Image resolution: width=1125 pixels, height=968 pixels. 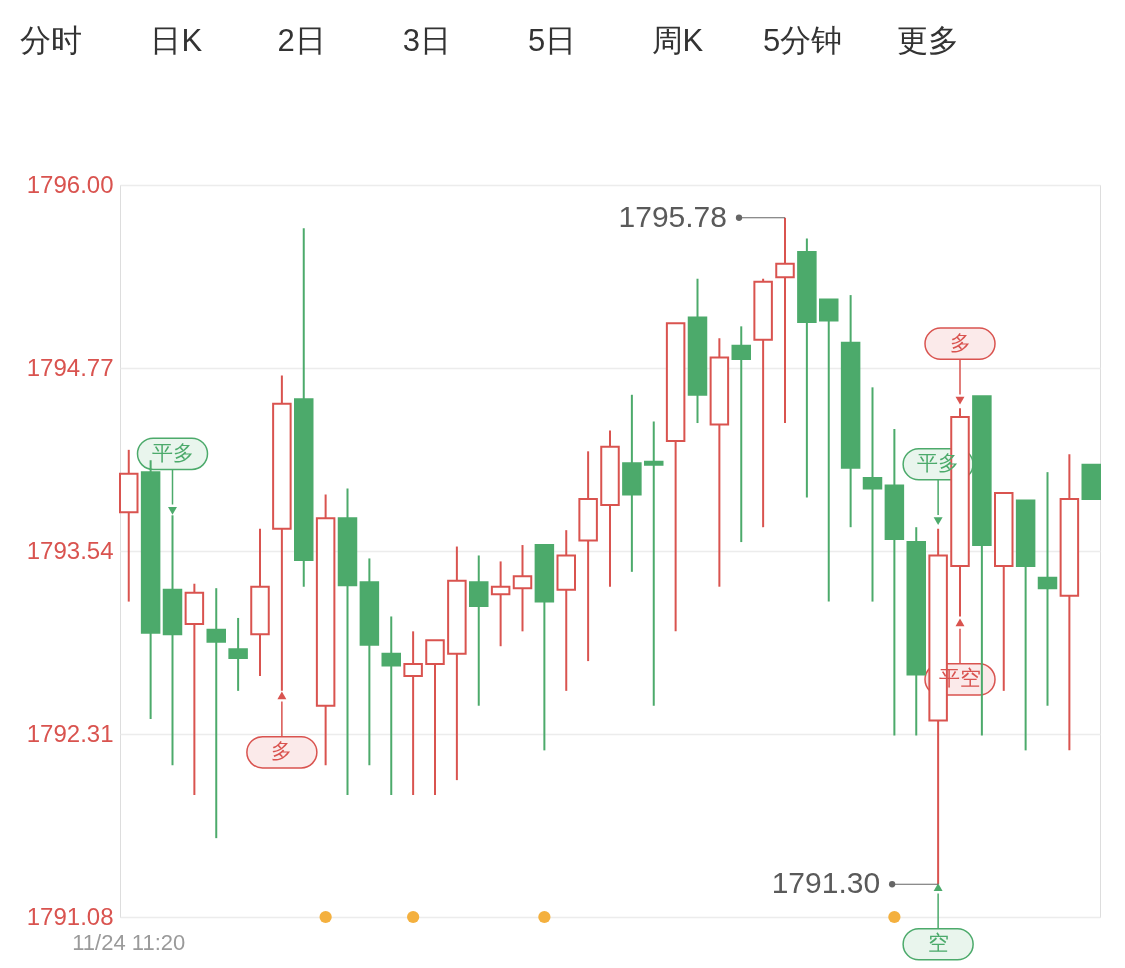 What do you see at coordinates (826, 883) in the screenshot?
I see `text: 1791.30` at bounding box center [826, 883].